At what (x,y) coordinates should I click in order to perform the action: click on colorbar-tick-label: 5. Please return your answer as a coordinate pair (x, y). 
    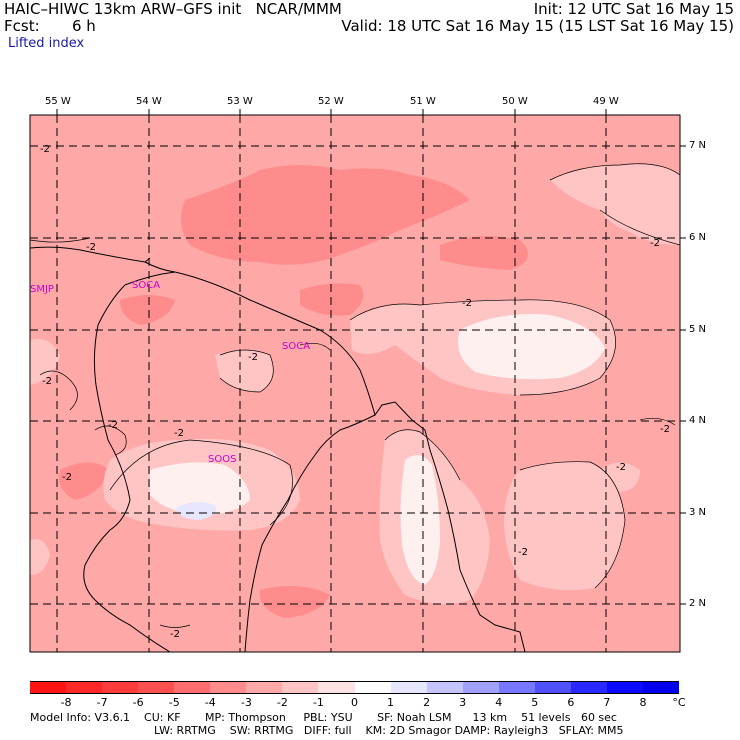
    Looking at the image, I should click on (535, 702).